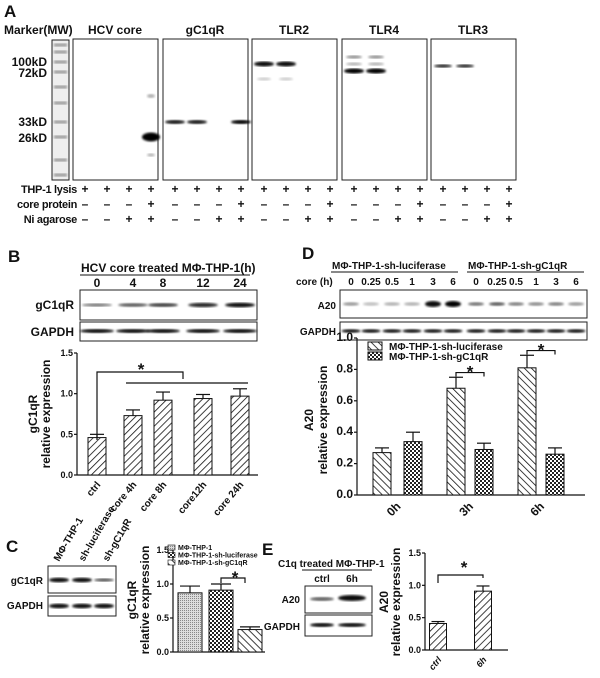 This screenshot has width=600, height=678. Describe the element at coordinates (10, 11) in the screenshot. I see `panel-label-a: A` at that location.